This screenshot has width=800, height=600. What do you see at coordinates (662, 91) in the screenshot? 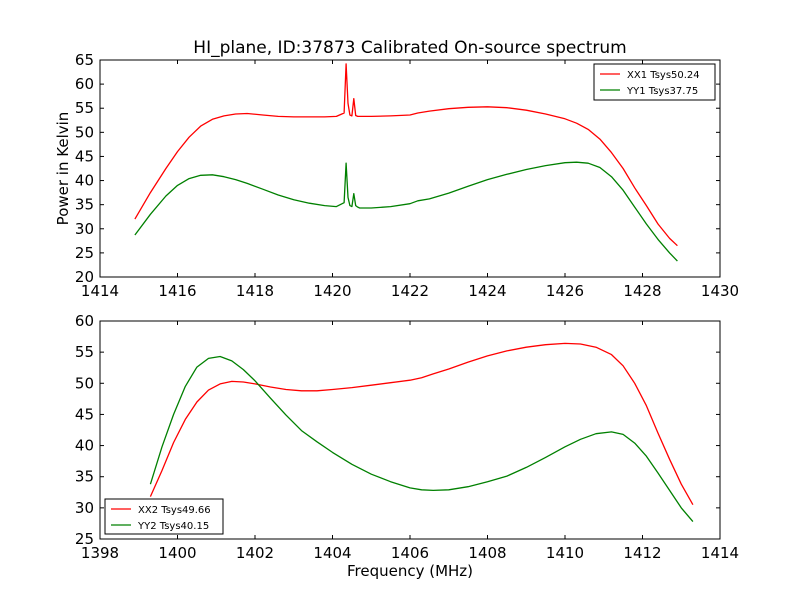
I see `legend-label: YY1 Tsys37.75` at bounding box center [662, 91].